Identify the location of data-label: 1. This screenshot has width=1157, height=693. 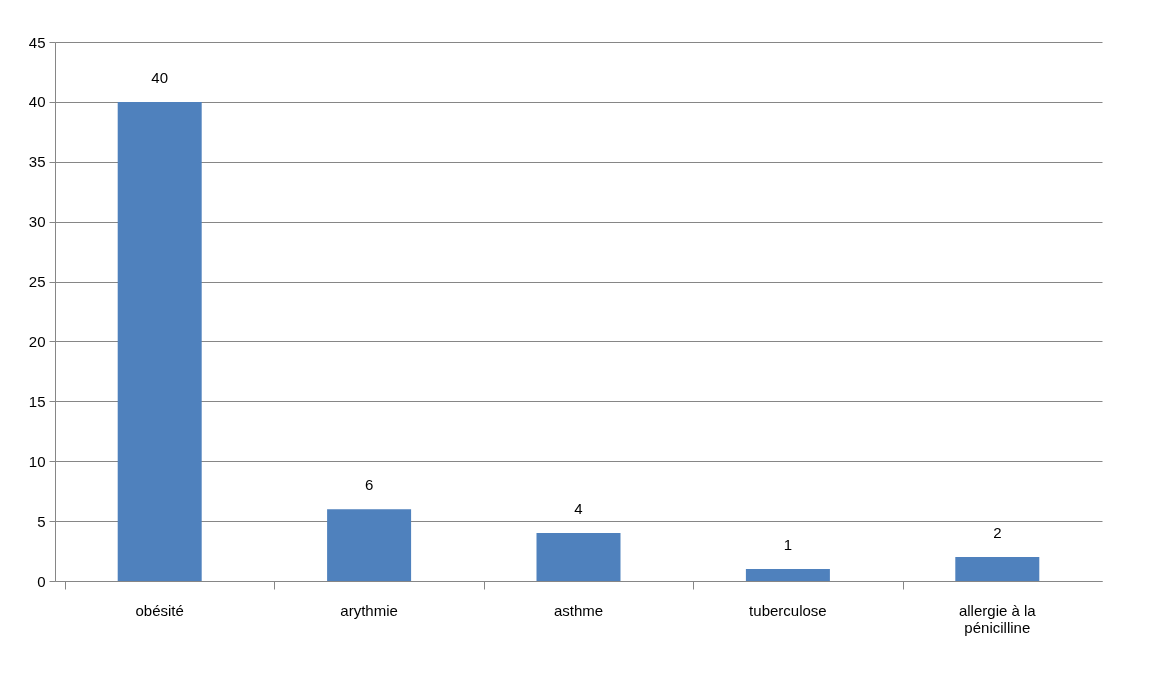
(788, 545).